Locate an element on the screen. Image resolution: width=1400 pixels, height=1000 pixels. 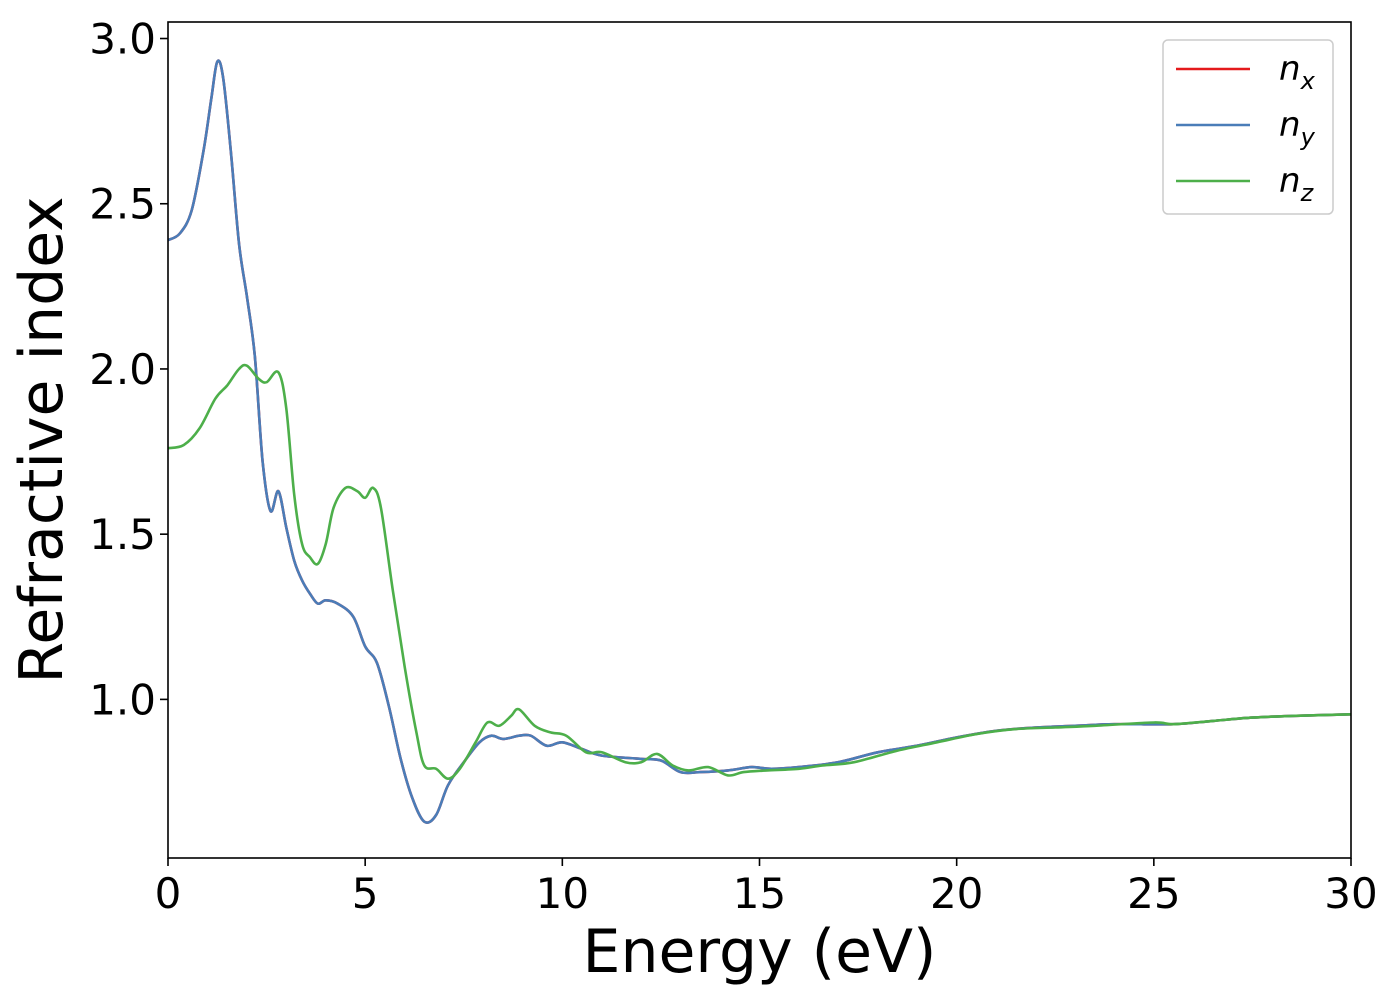
x-tick-label: 10 is located at coordinates (562, 893).